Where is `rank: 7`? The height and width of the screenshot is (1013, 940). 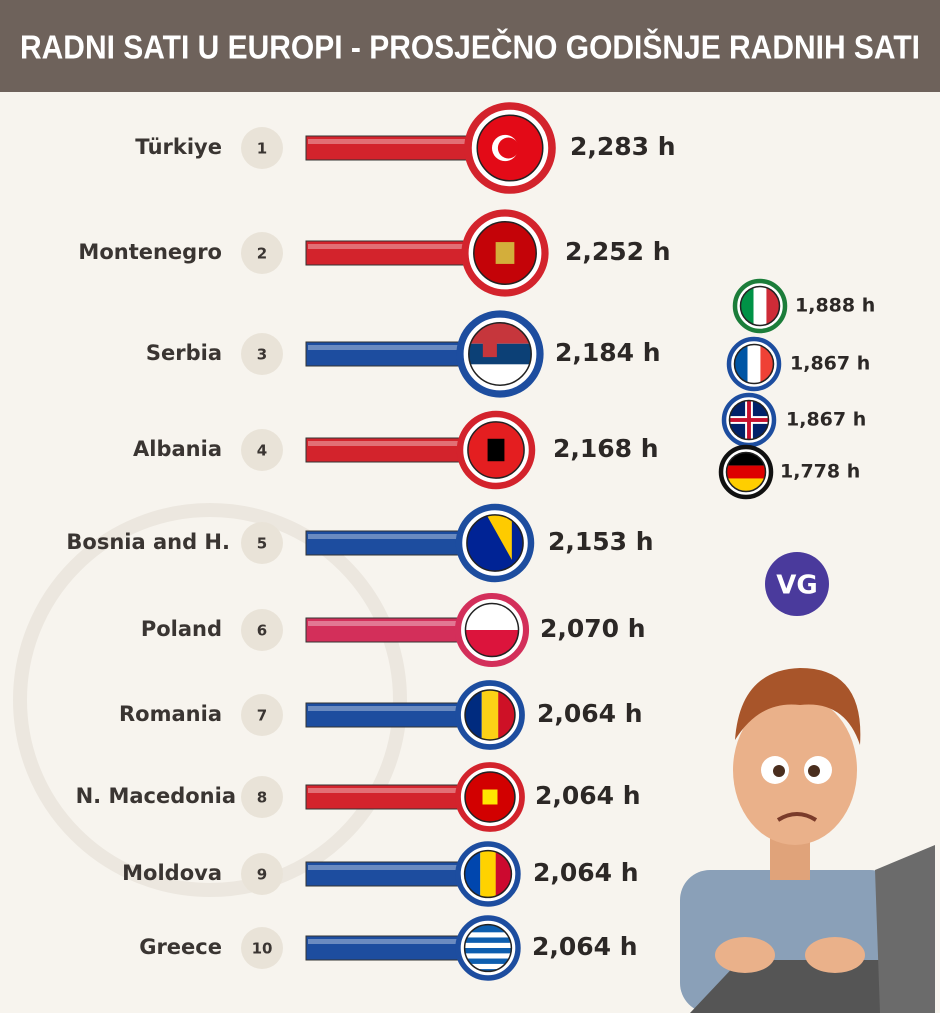 rank: 7 is located at coordinates (262, 716).